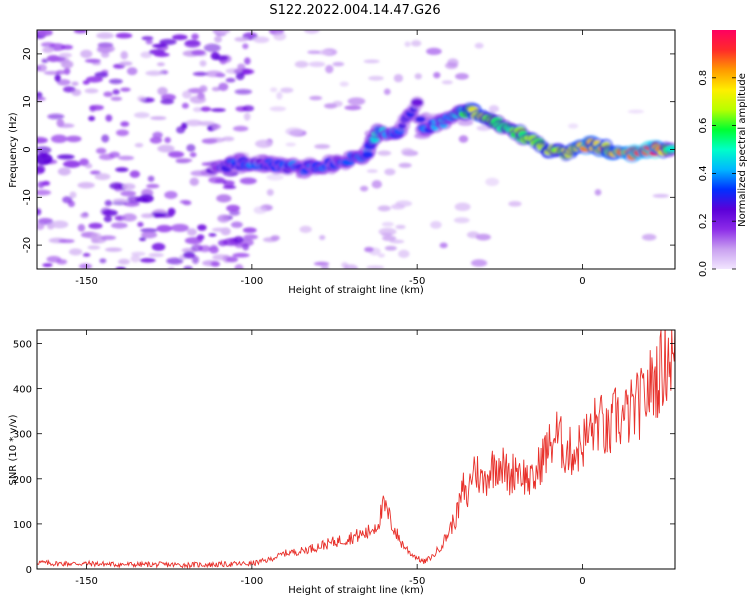 This screenshot has height=600, width=750. What do you see at coordinates (22, 345) in the screenshot?
I see `snr-y-tick-label: 500` at bounding box center [22, 345].